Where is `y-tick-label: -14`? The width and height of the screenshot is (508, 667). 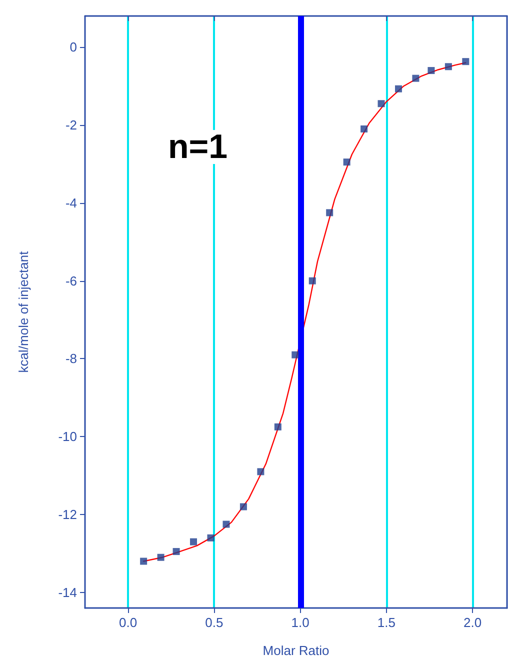
y-tick-label: -14 is located at coordinates (67, 592).